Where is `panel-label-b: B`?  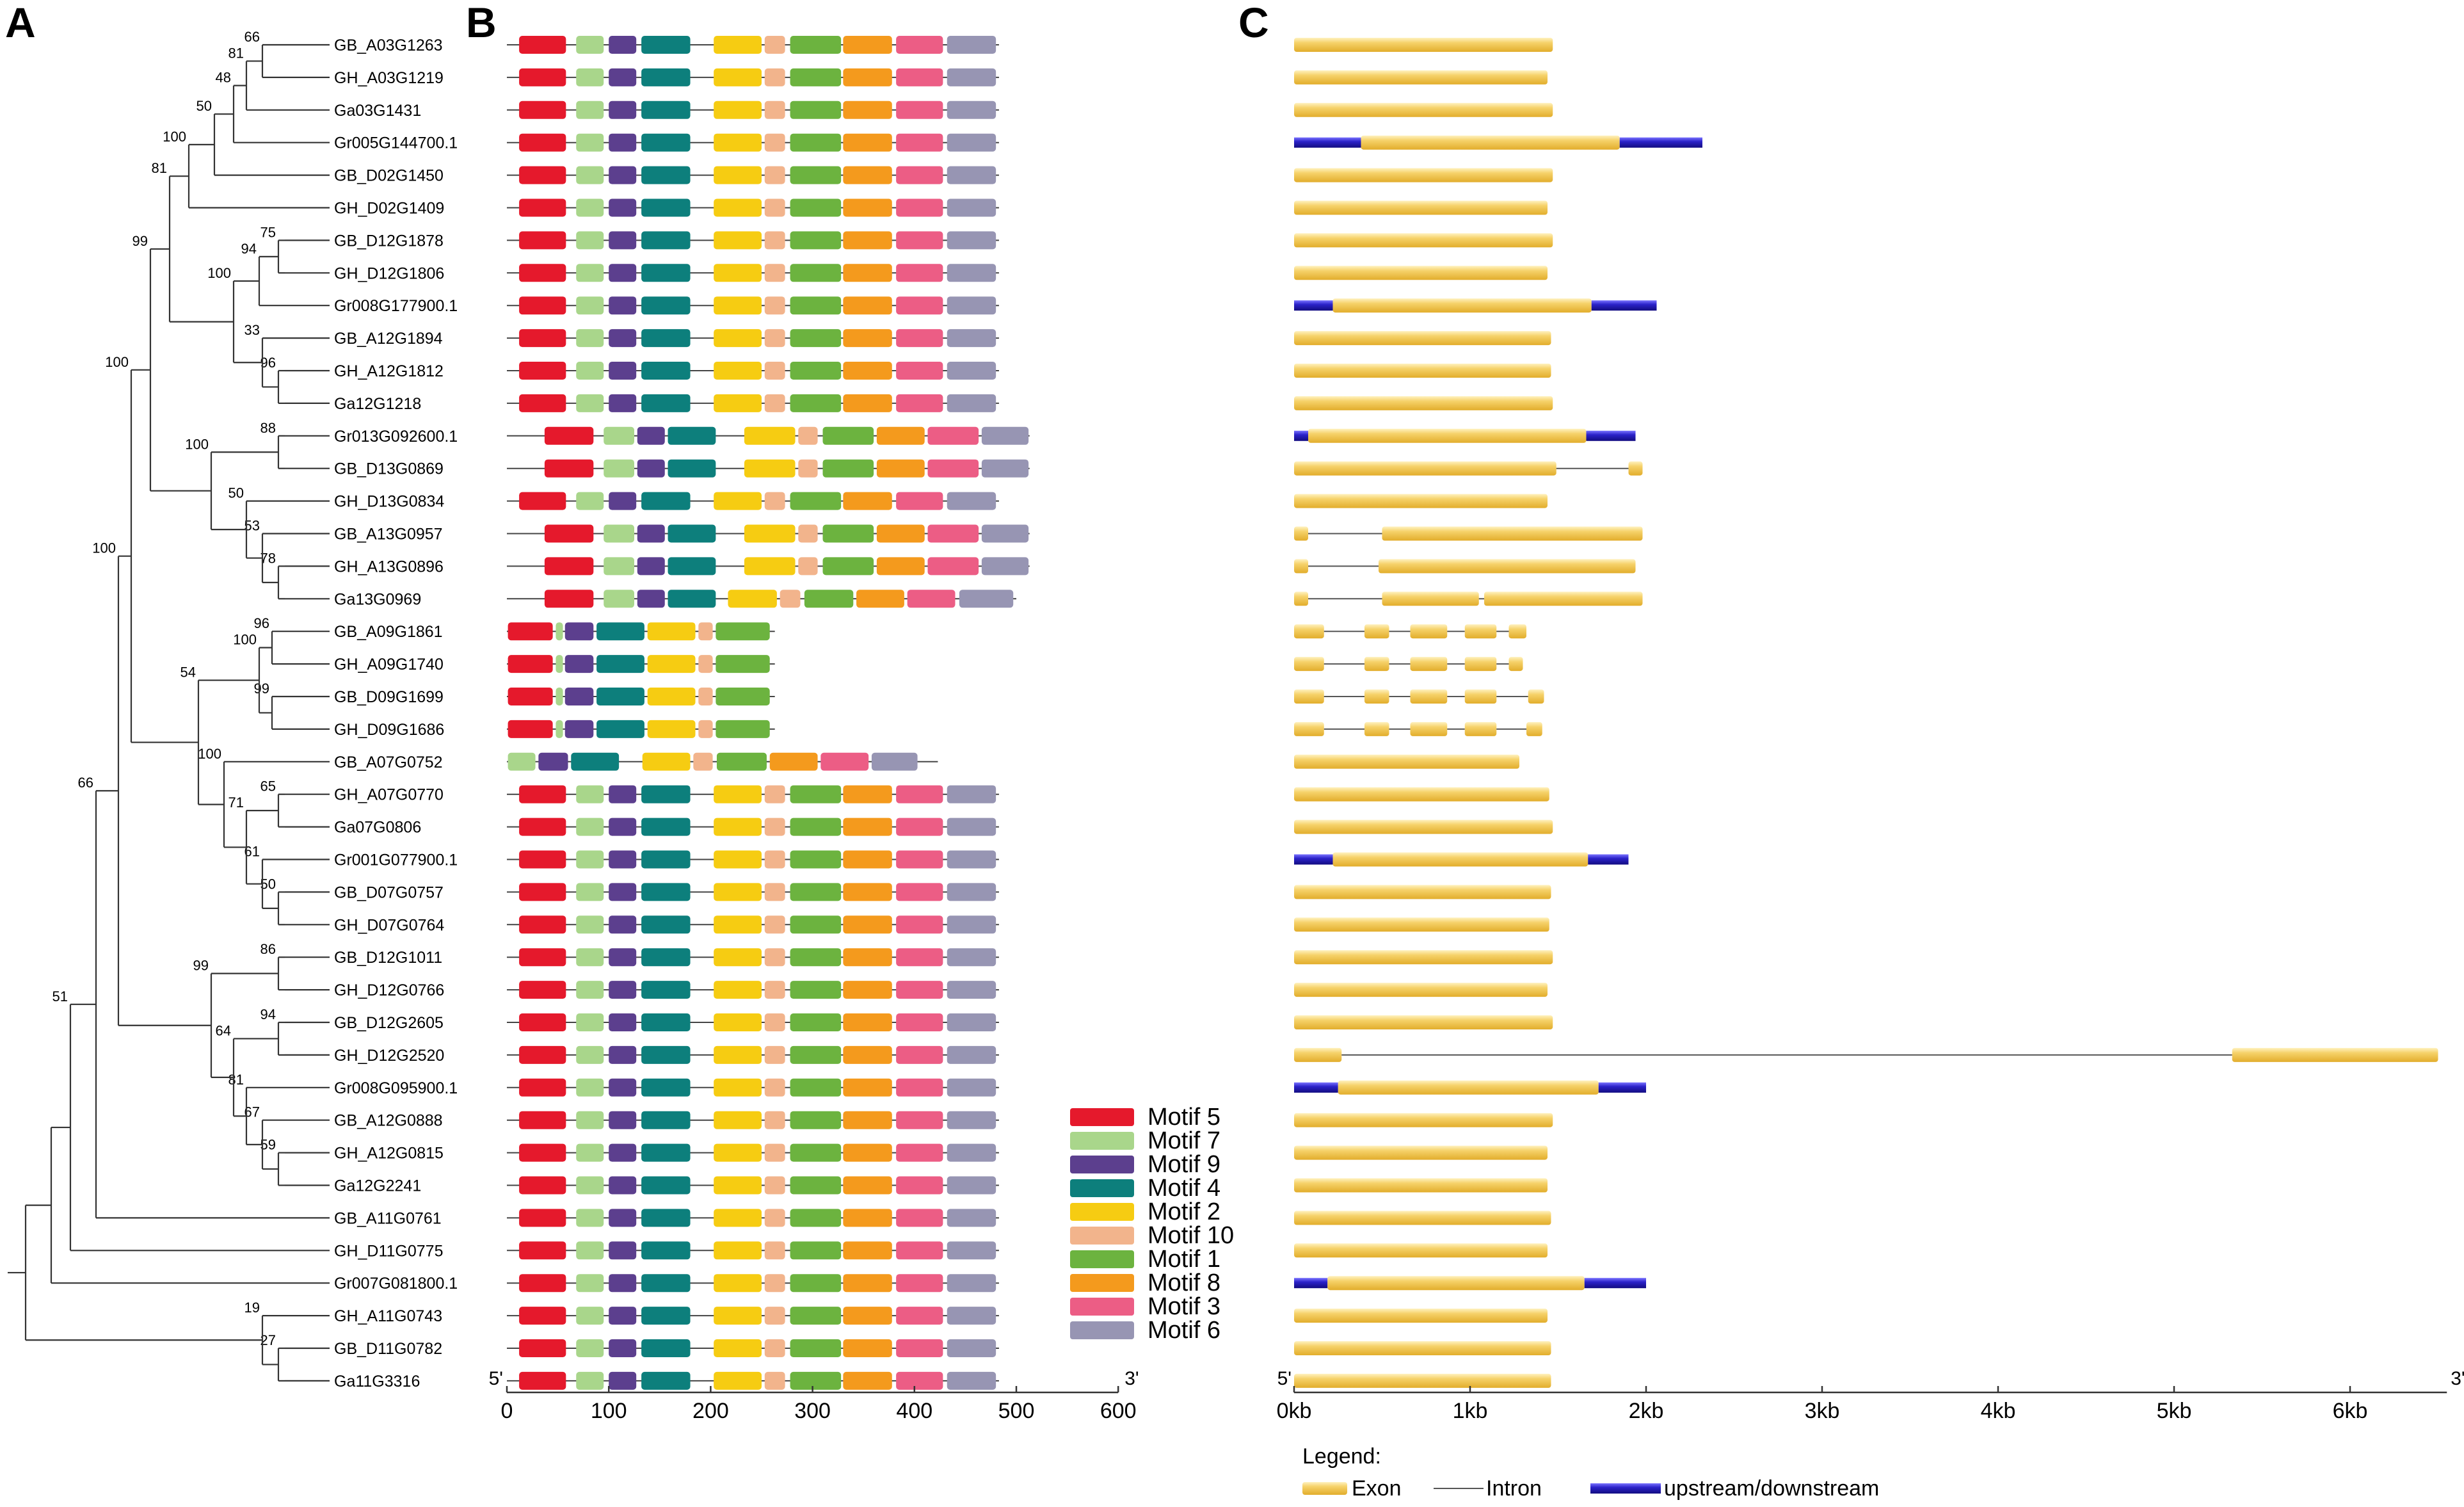 panel-label-b: B is located at coordinates (481, 23).